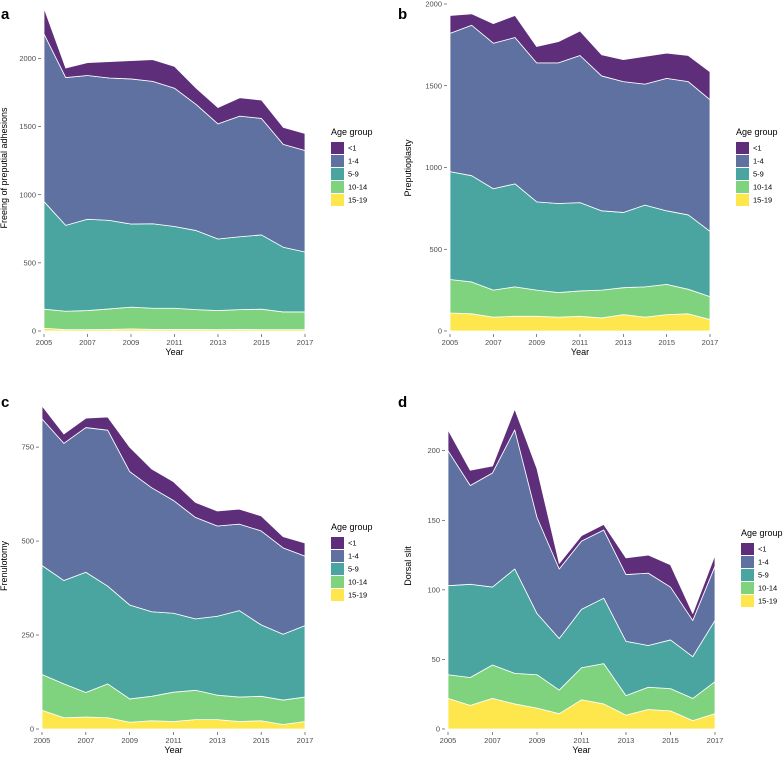 The width and height of the screenshot is (784, 765). I want to click on panel-letter: d, so click(402, 402).